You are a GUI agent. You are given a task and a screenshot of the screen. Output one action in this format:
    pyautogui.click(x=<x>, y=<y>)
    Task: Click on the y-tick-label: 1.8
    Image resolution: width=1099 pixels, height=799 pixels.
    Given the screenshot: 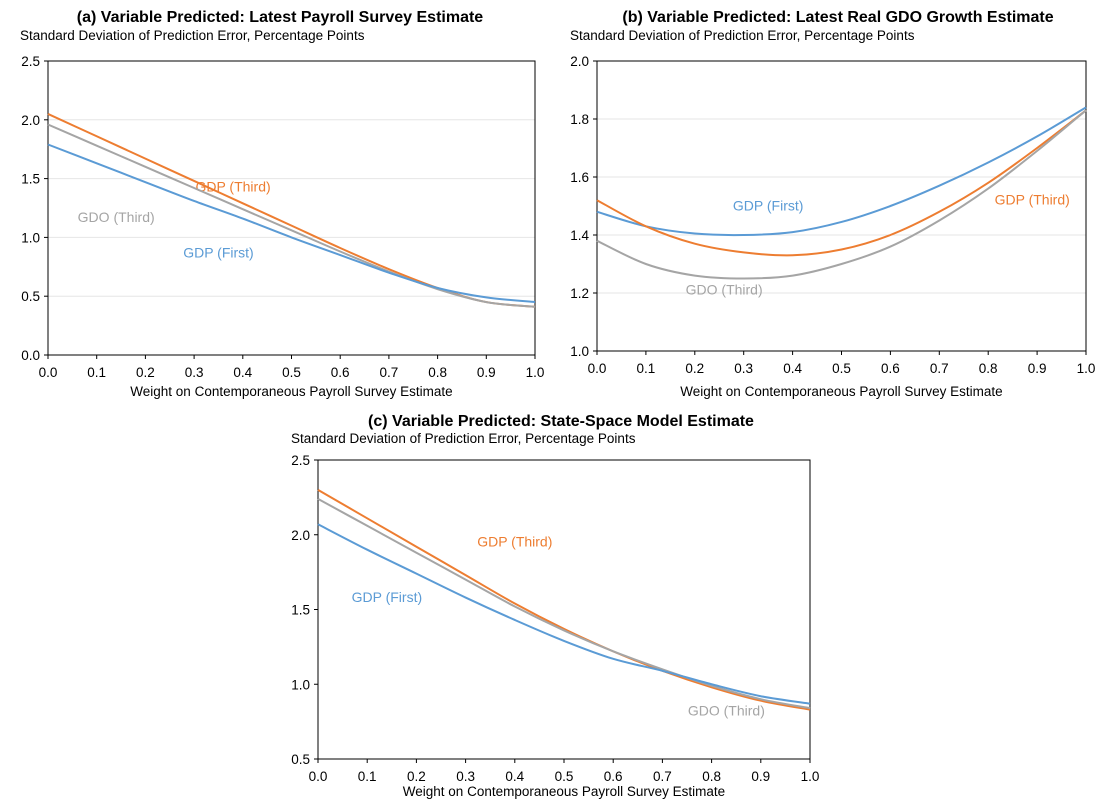 What is the action you would take?
    pyautogui.click(x=579, y=119)
    